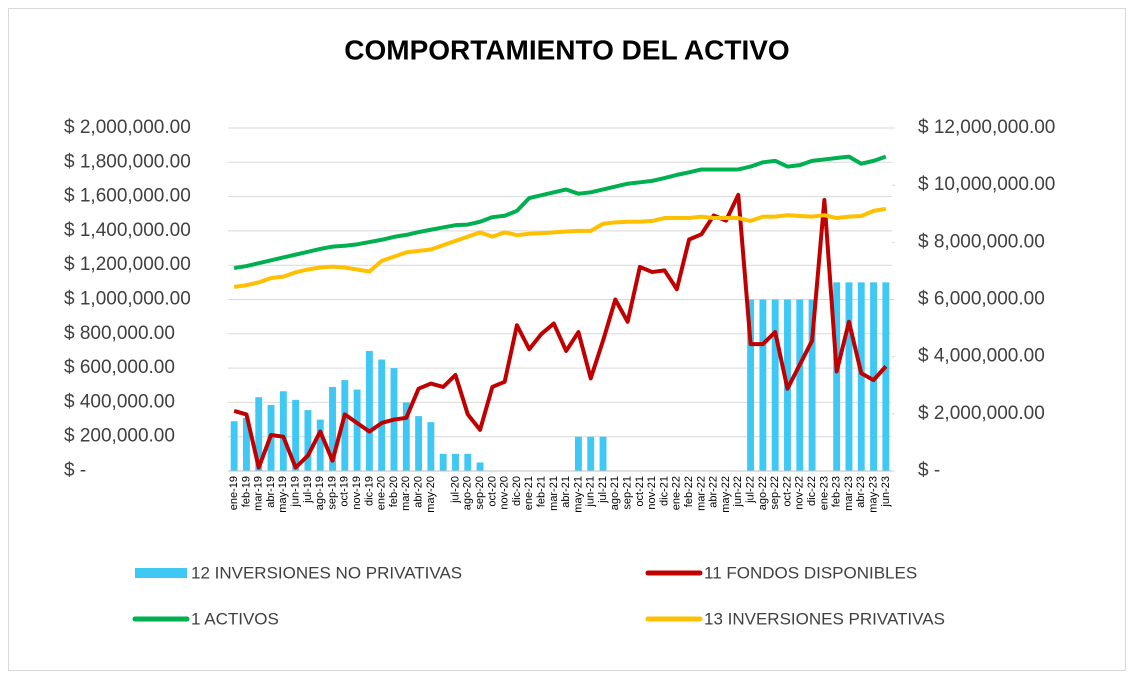 The image size is (1134, 679). I want to click on y2-tick-label: $ 10,000,000.00, so click(986, 184).